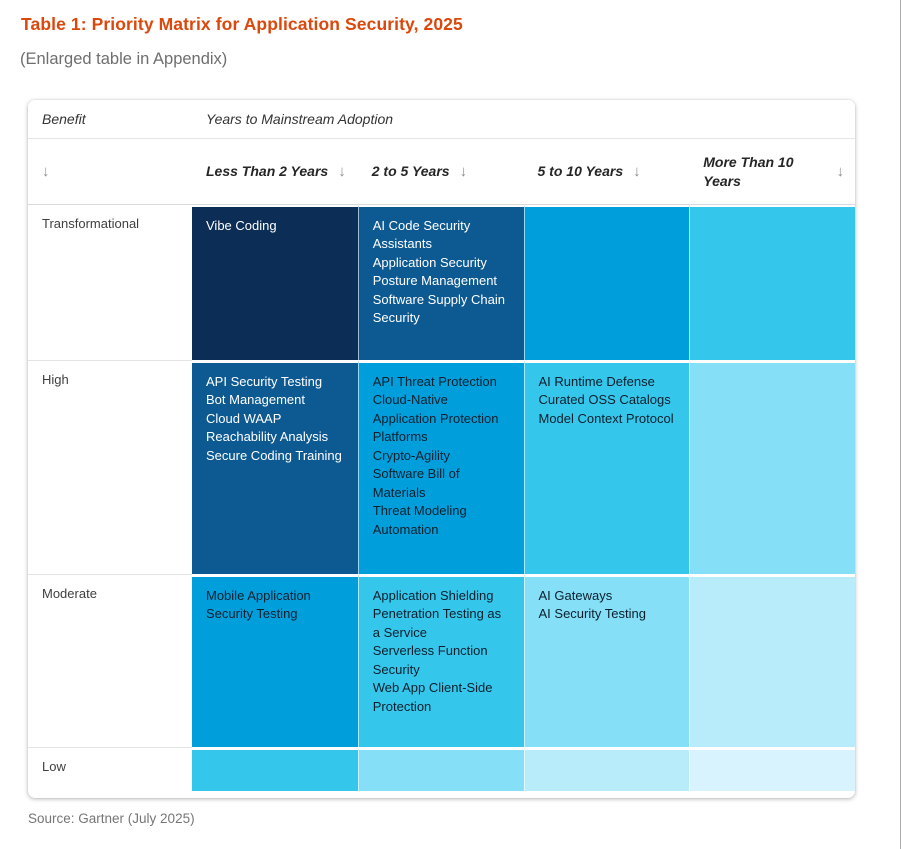 This screenshot has height=849, width=903. I want to click on row-label-transformational: Transformational, so click(110, 282).